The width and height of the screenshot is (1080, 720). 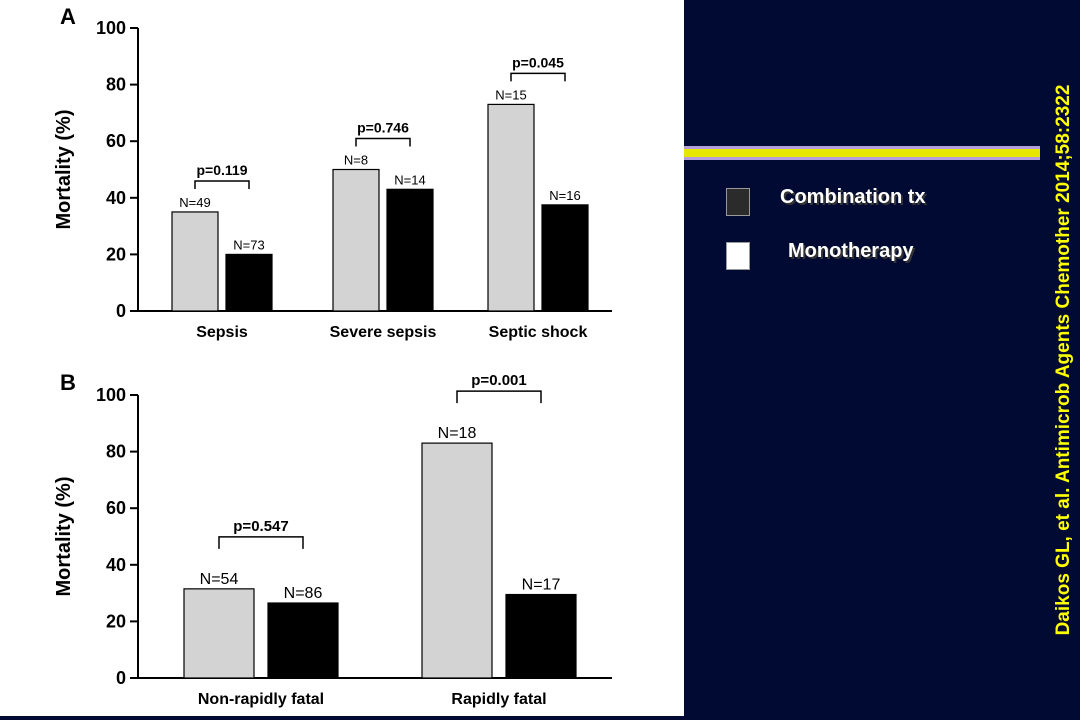 What do you see at coordinates (738, 256) in the screenshot?
I see `monotherapy-legend-swatch` at bounding box center [738, 256].